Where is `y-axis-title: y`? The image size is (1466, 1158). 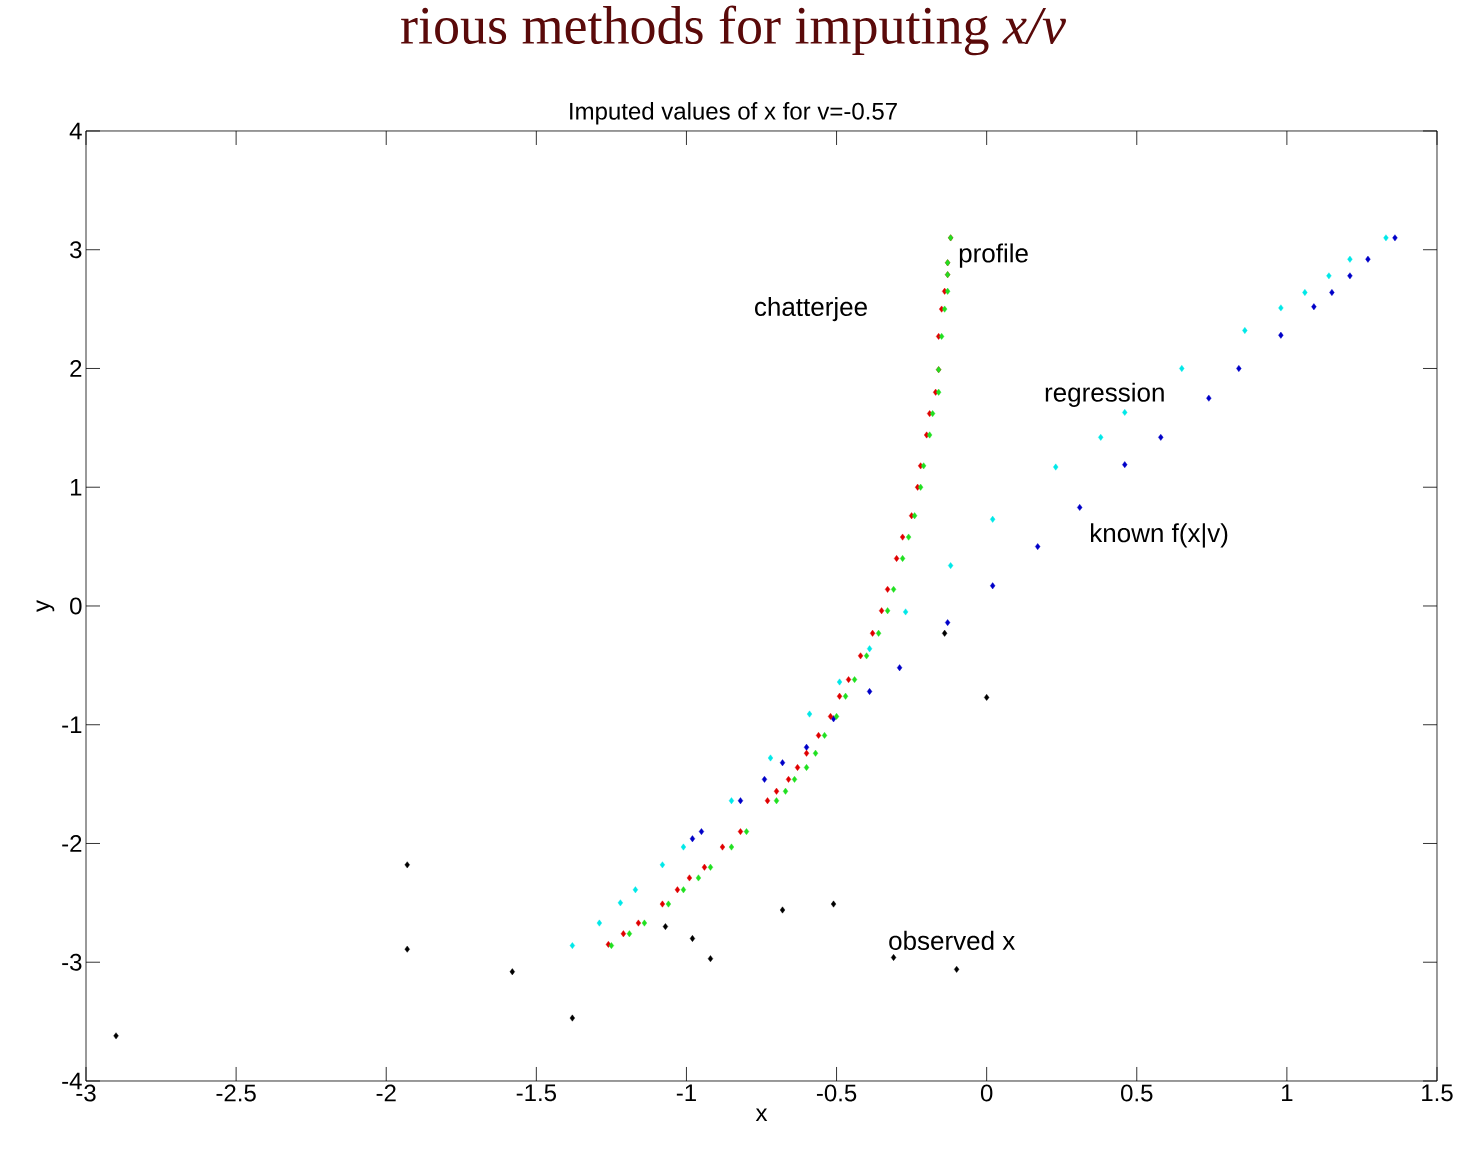 y-axis-title: y is located at coordinates (45, 606).